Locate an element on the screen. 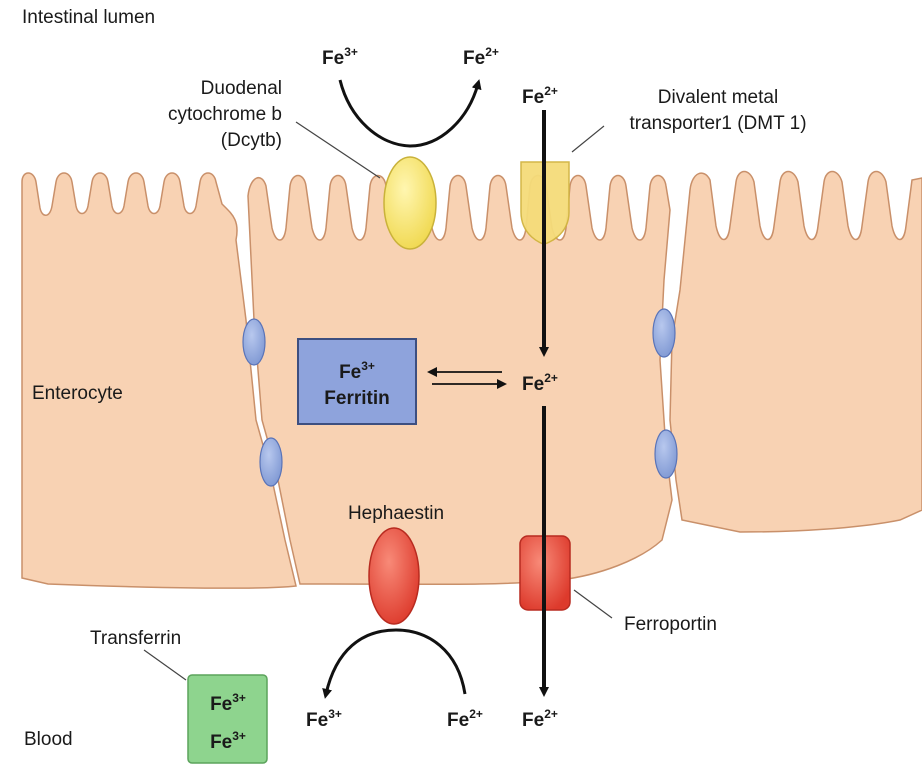 The image size is (922, 772). transferrin-leader-line is located at coordinates (165, 665).